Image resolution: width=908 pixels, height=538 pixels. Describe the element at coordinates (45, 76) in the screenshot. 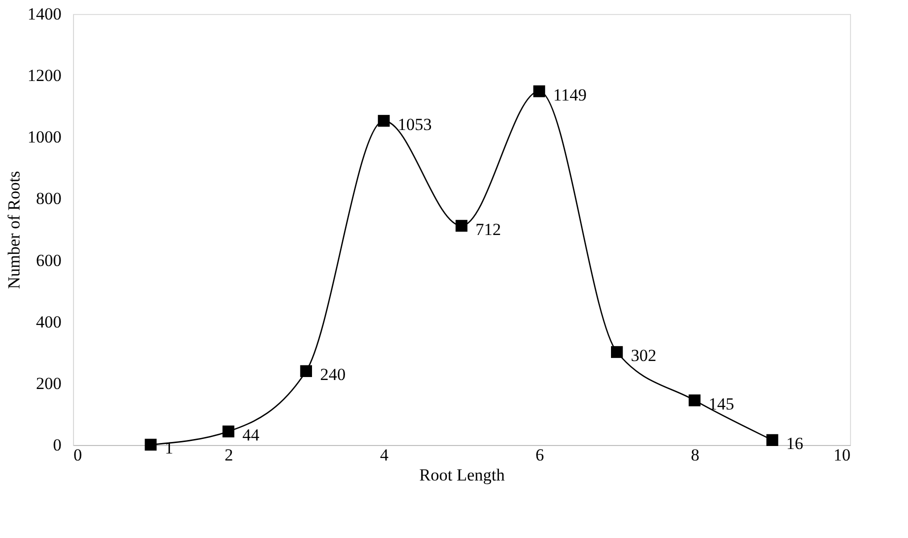

I see `y-tick-label: 1200` at that location.